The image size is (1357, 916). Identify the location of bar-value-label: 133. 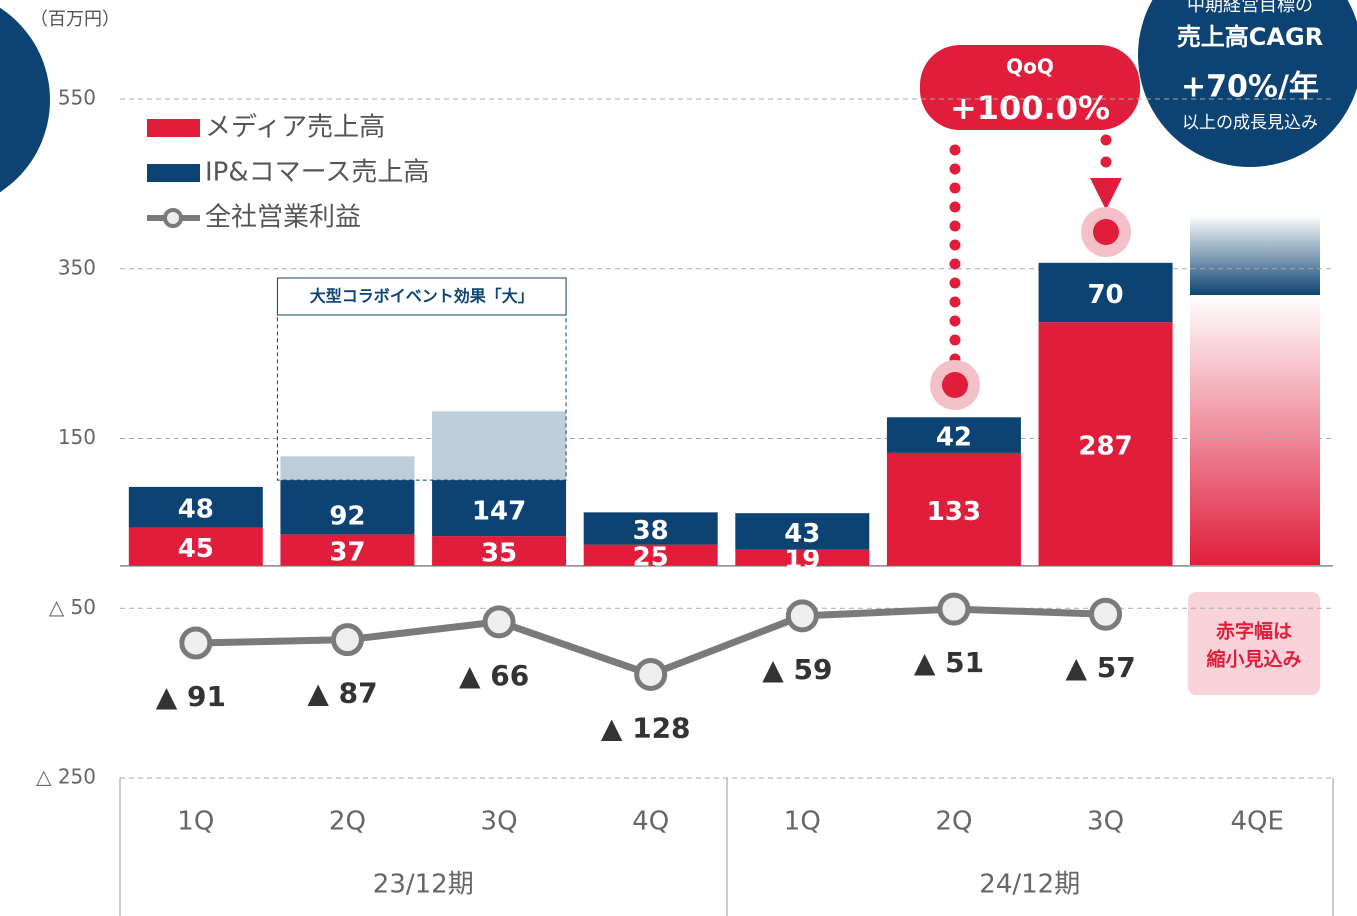
(954, 512).